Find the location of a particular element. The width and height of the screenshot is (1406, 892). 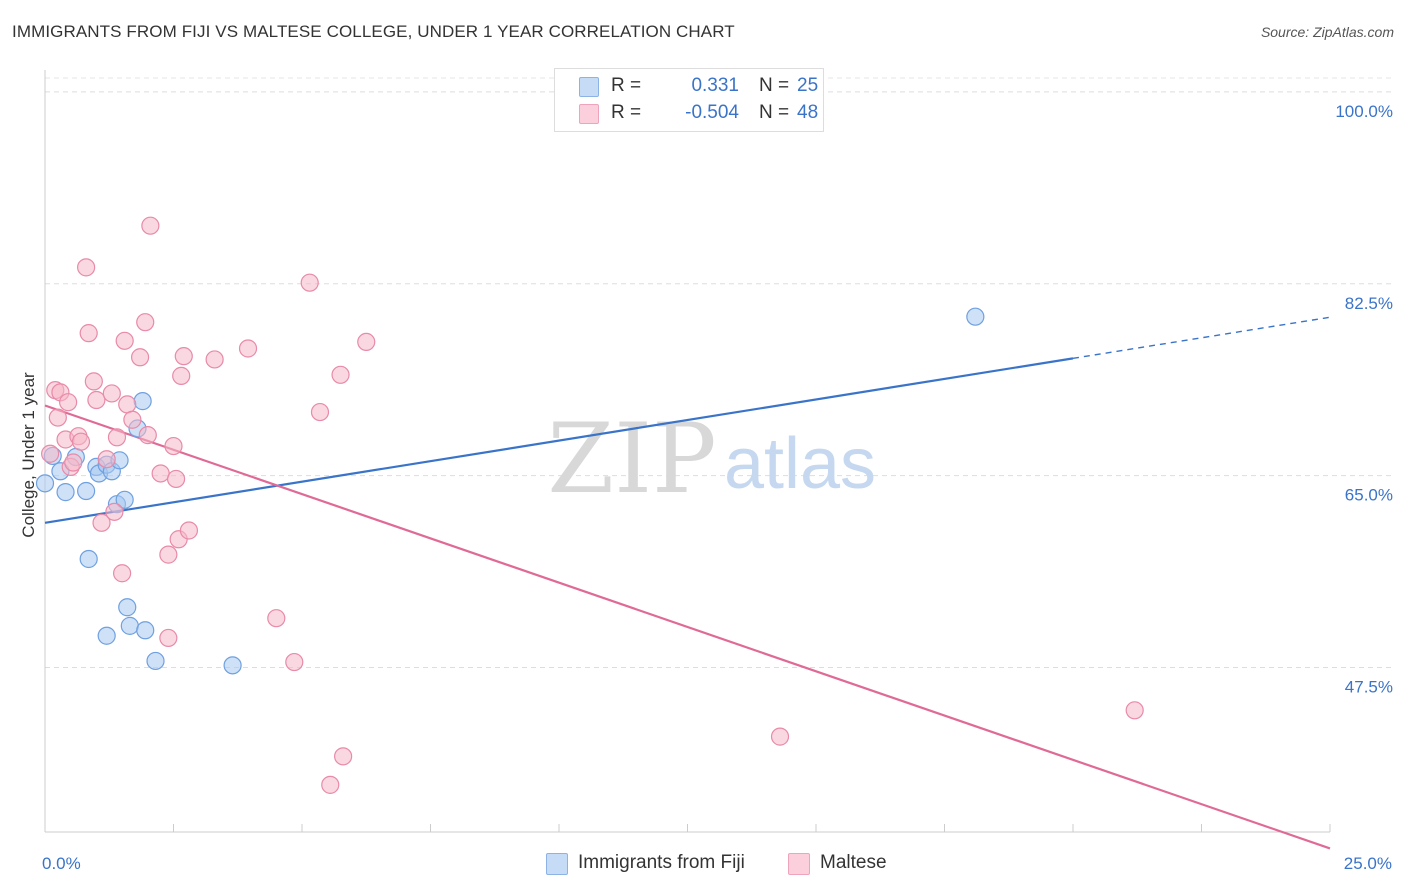

source-label: Source: ZipAtlas.com is located at coordinates (1327, 32).